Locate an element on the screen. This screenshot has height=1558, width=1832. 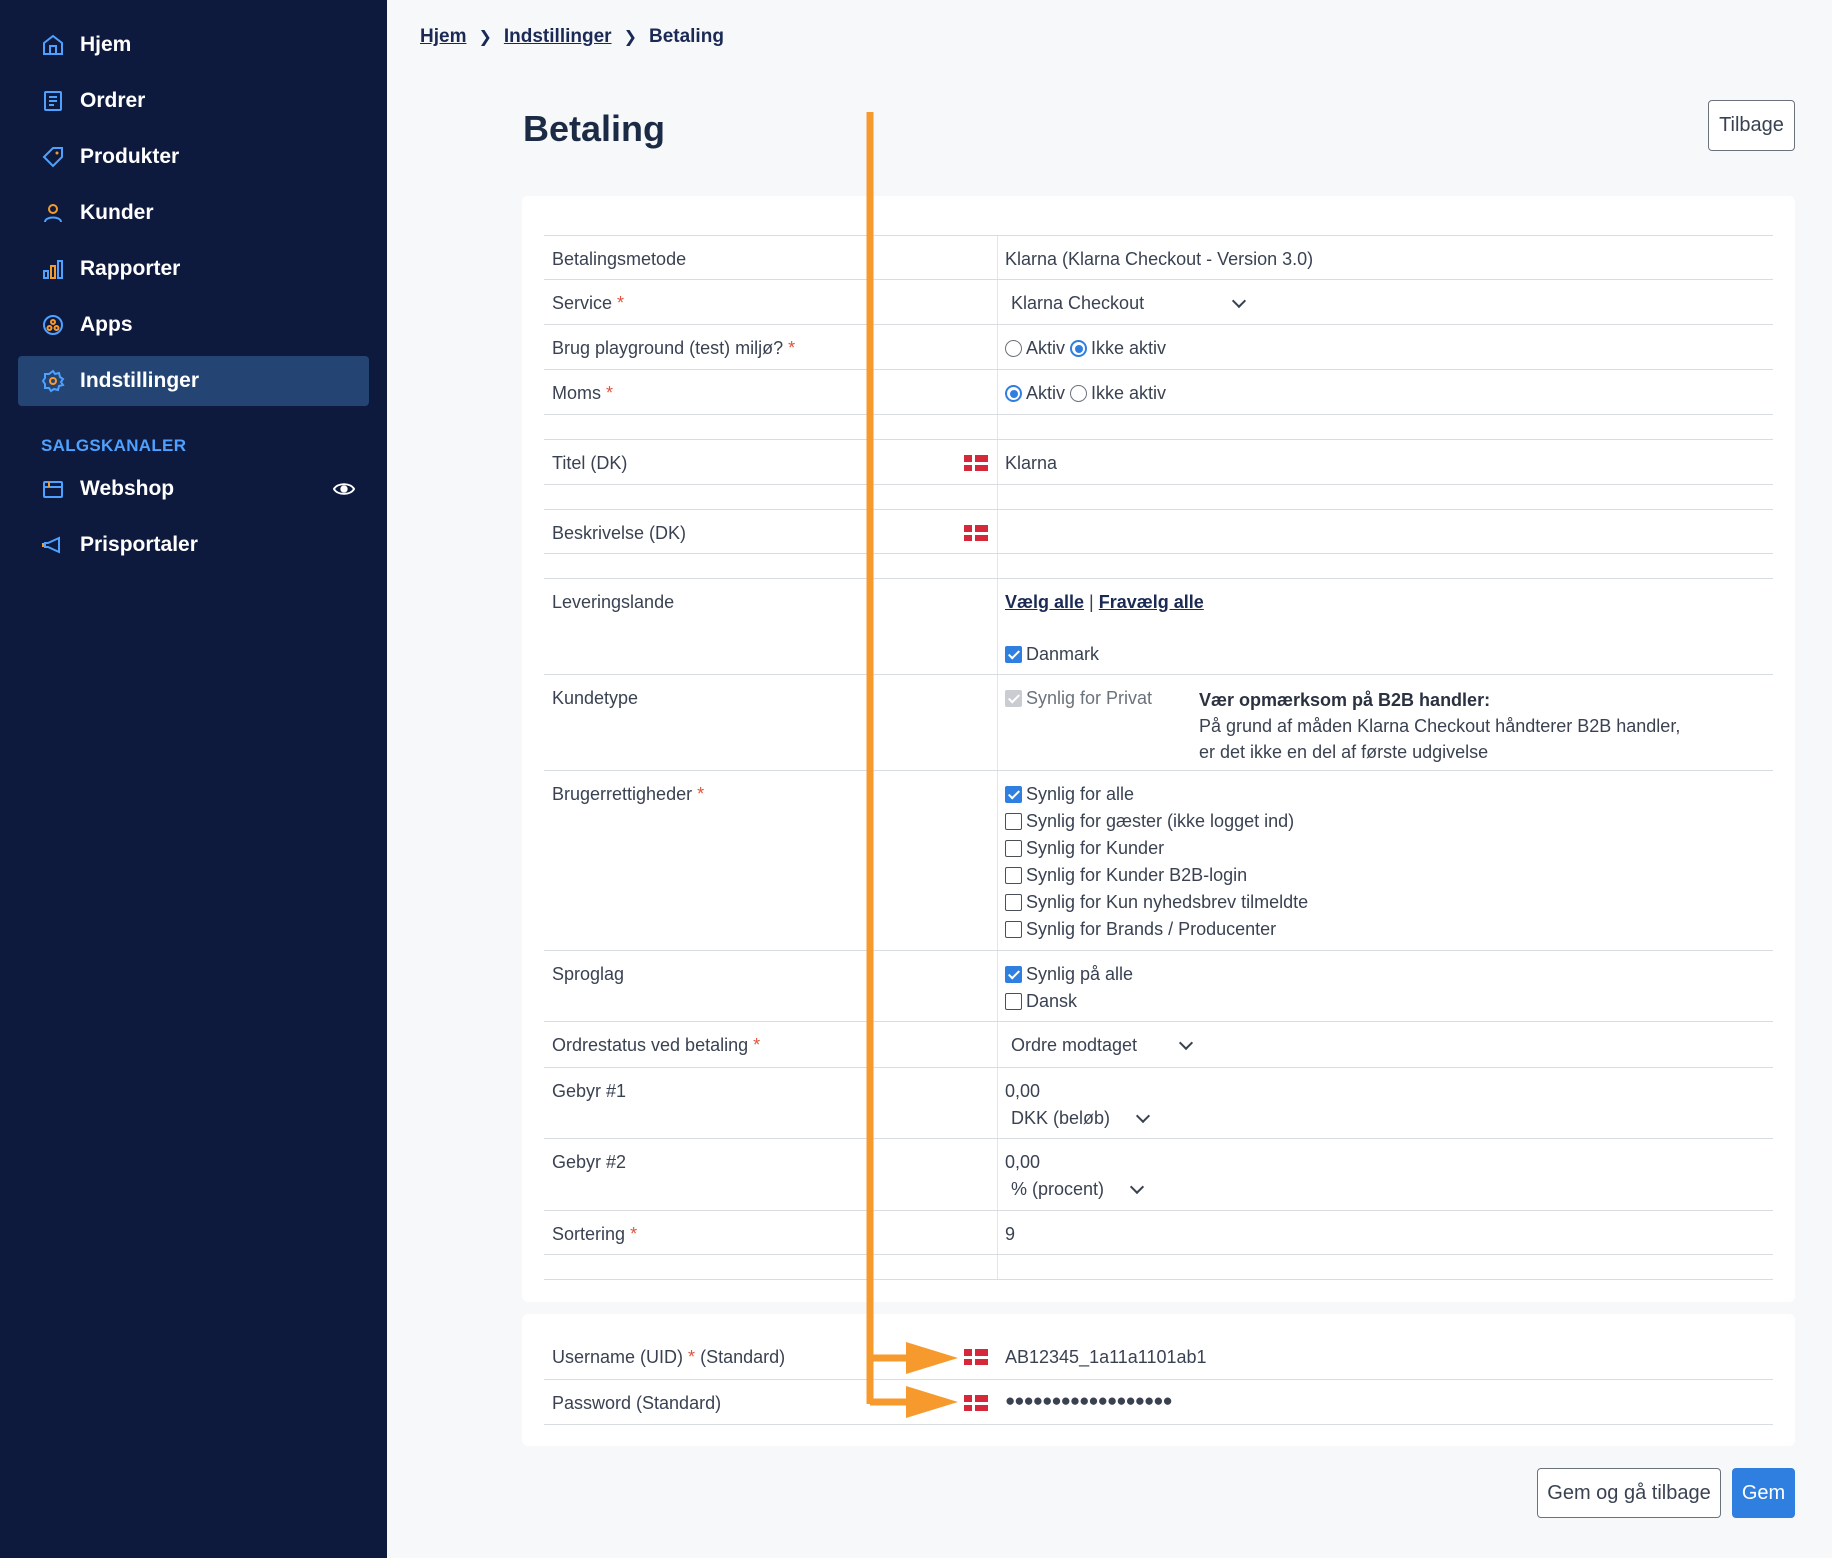
fee2-input: 0,00 is located at coordinates (1023, 1162).